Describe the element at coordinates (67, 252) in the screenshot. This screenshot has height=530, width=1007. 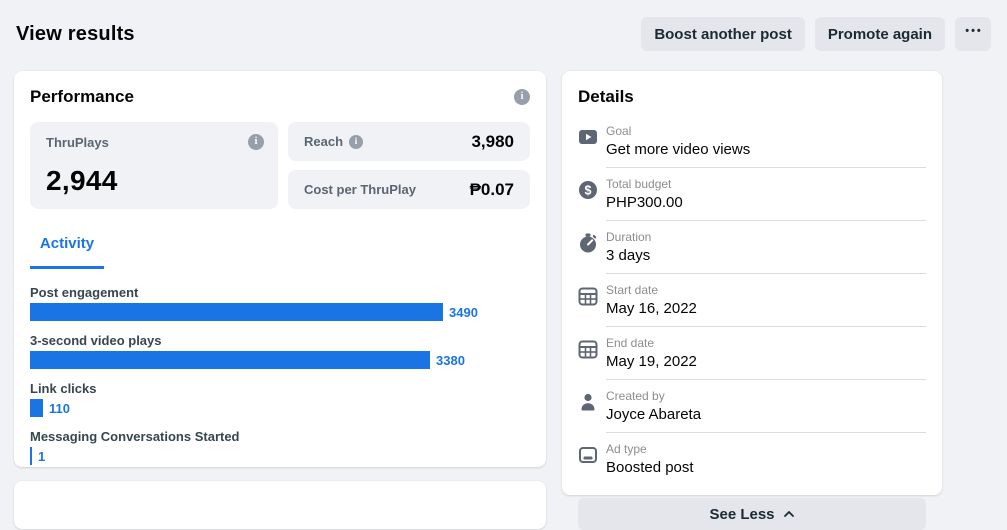
I see `tab-activity: Activity` at that location.